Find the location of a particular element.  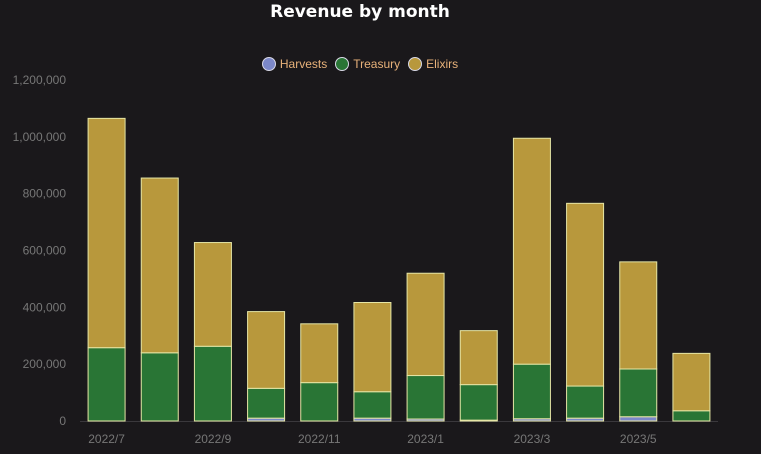

legend-swatch-treasury is located at coordinates (342, 64).